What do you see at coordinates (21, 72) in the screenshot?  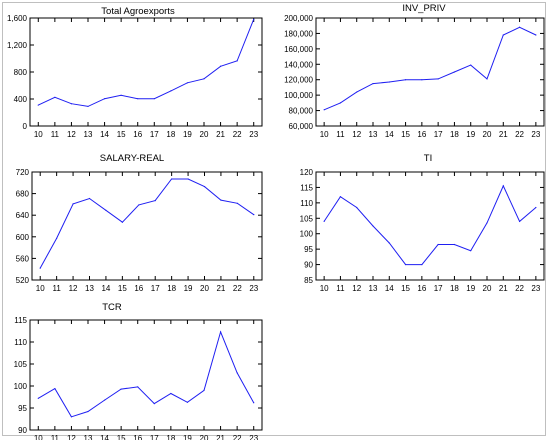 I see `y-tick-label: 800` at bounding box center [21, 72].